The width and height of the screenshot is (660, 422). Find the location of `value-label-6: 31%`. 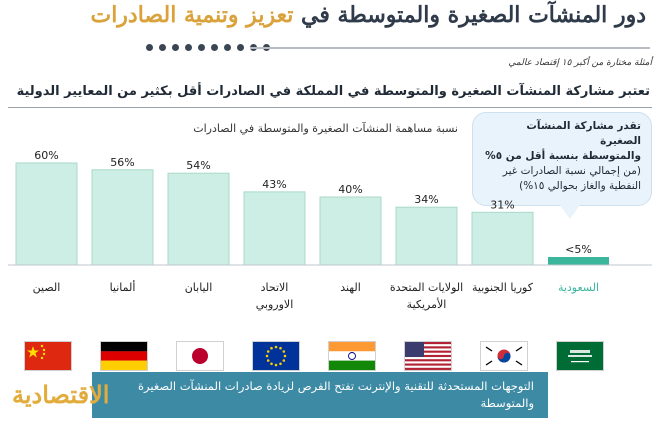

value-label-6: 31% is located at coordinates (502, 204).